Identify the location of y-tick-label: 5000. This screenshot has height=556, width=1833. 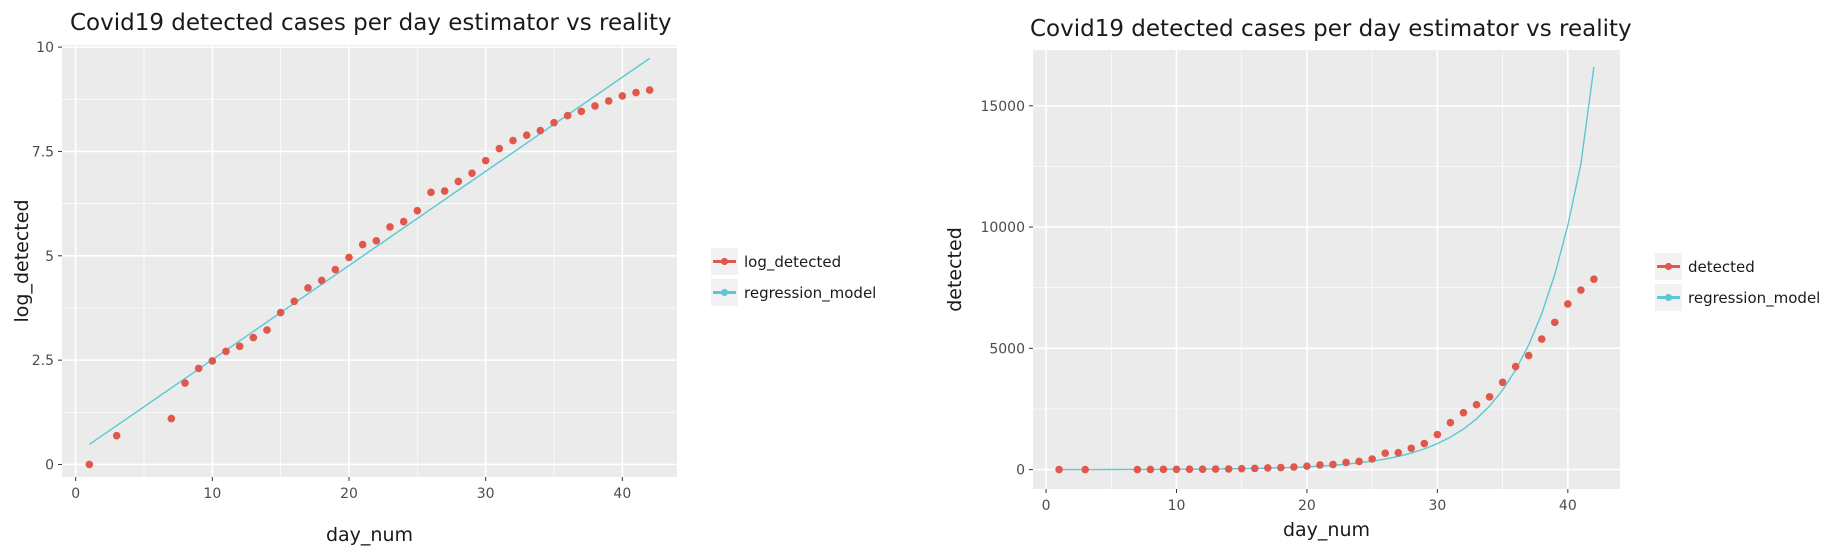
(1007, 349).